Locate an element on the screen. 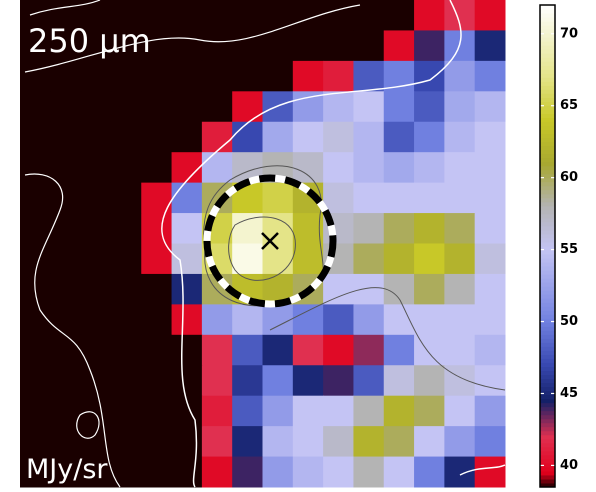 This screenshot has width=596, height=492. source-marker is located at coordinates (270, 241).